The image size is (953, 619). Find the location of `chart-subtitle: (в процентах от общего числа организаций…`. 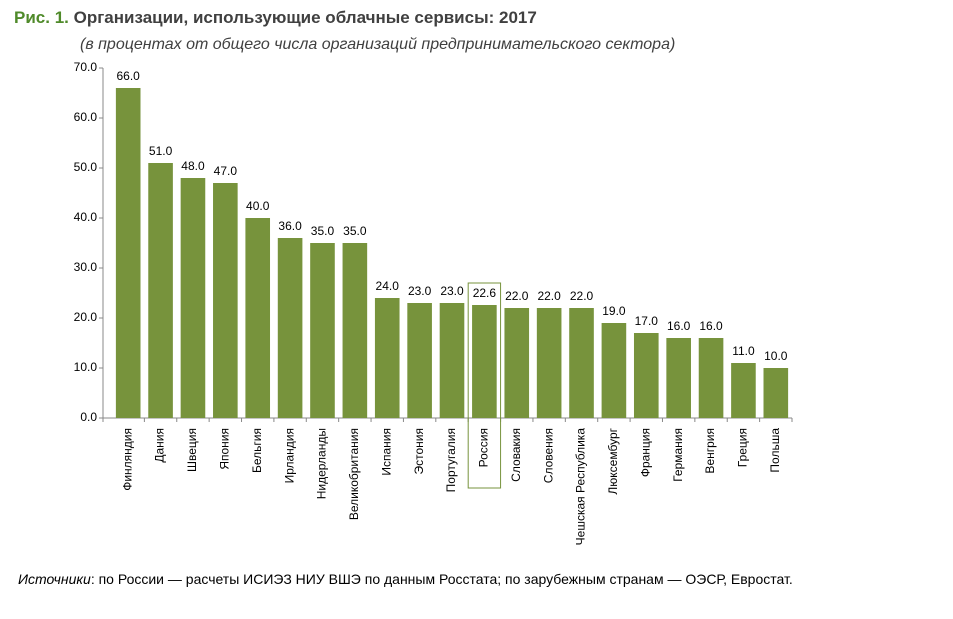

chart-subtitle: (в процентах от общего числа организаций… is located at coordinates (378, 44).